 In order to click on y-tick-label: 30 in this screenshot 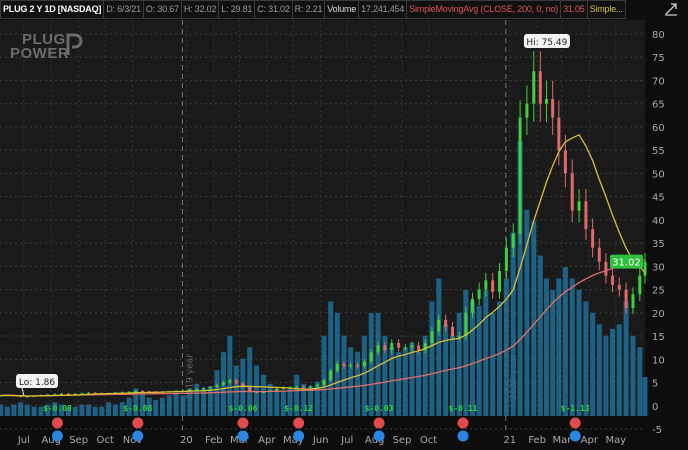, I will do `click(658, 267)`.